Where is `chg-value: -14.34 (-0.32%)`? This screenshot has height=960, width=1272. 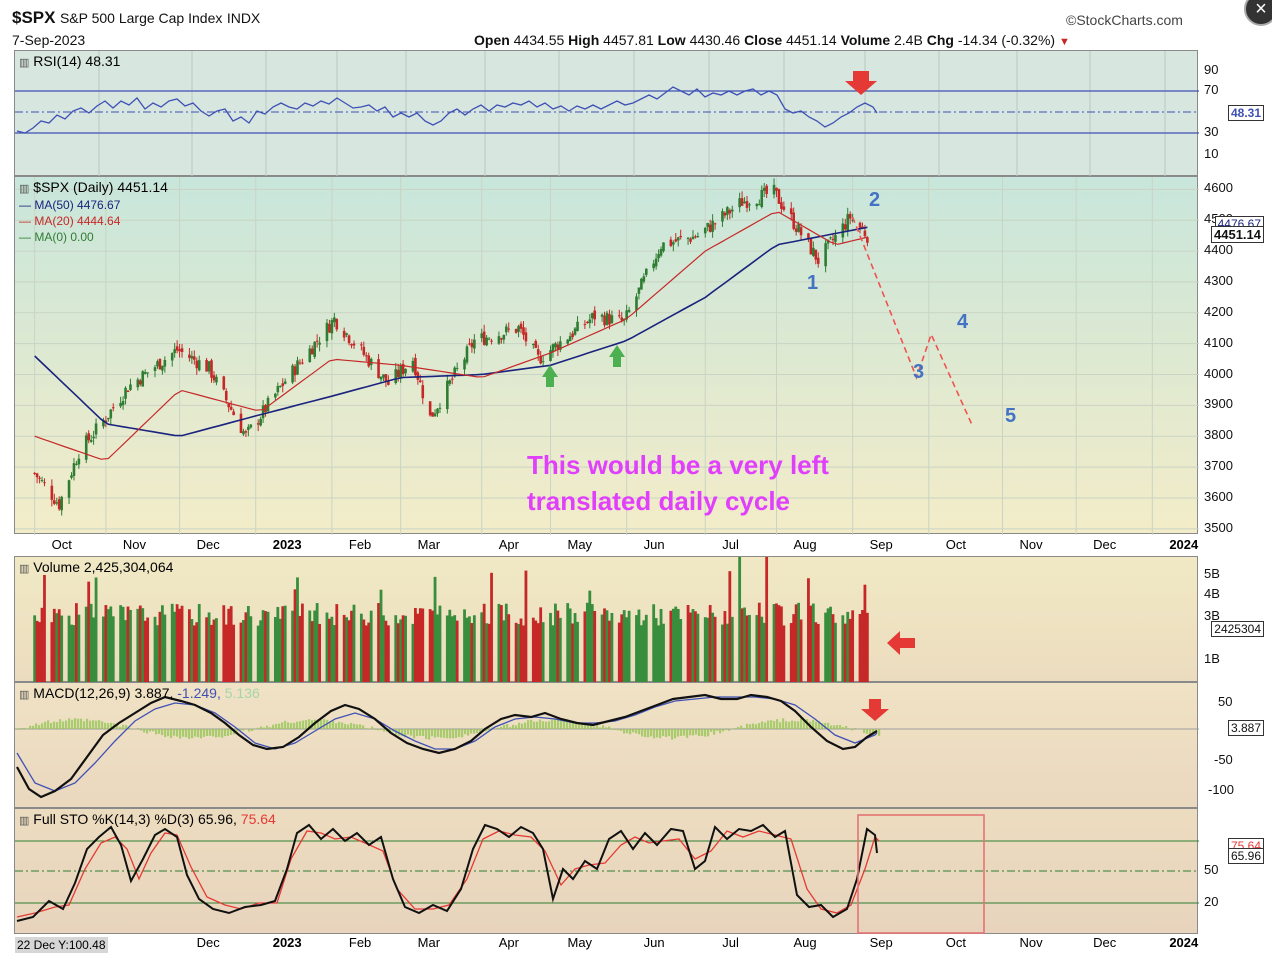
chg-value: -14.34 (-0.32%) is located at coordinates (1006, 40).